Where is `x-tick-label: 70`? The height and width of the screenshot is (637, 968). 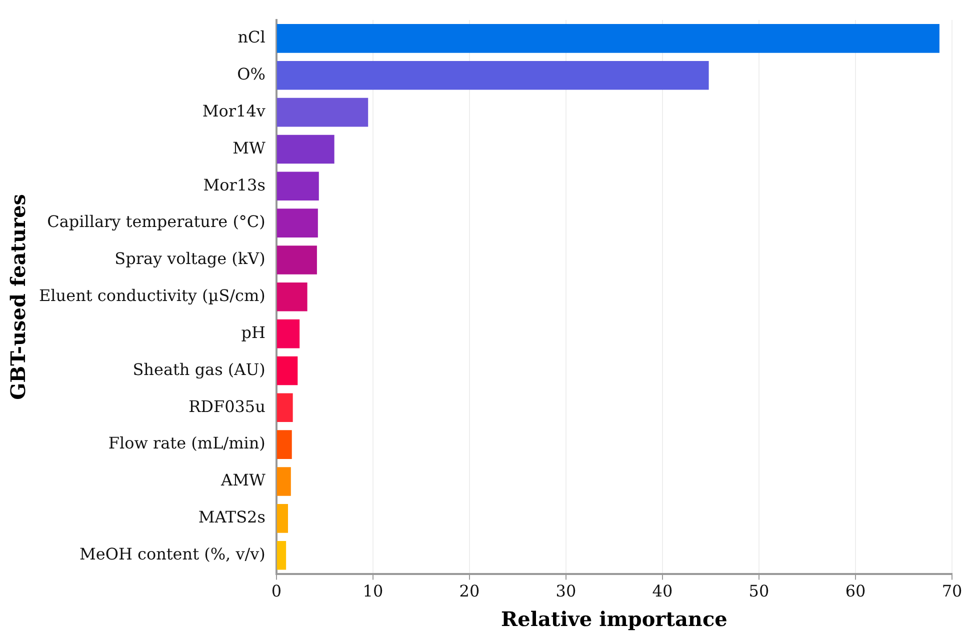 x-tick-label: 70 is located at coordinates (952, 591).